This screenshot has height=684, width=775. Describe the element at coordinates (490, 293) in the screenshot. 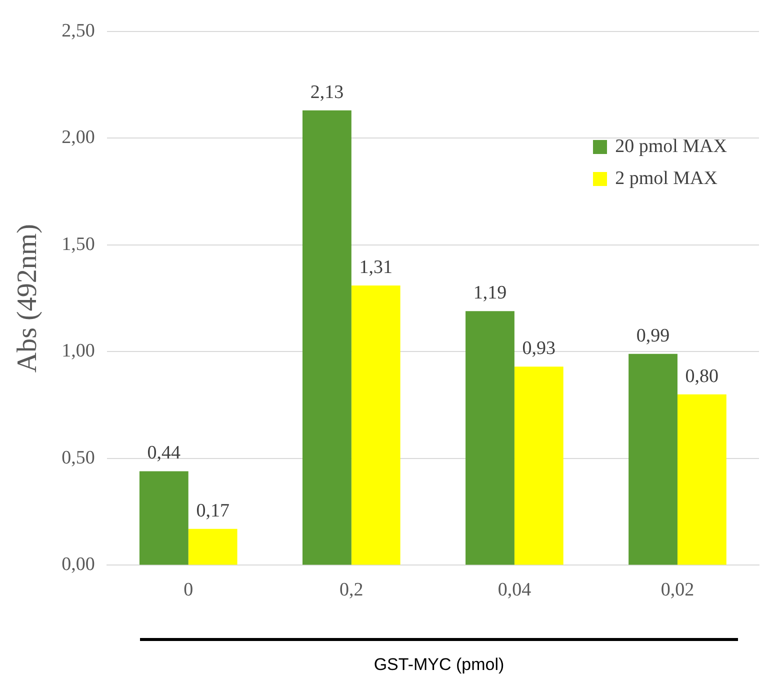

I see `data-label: 1,19` at that location.